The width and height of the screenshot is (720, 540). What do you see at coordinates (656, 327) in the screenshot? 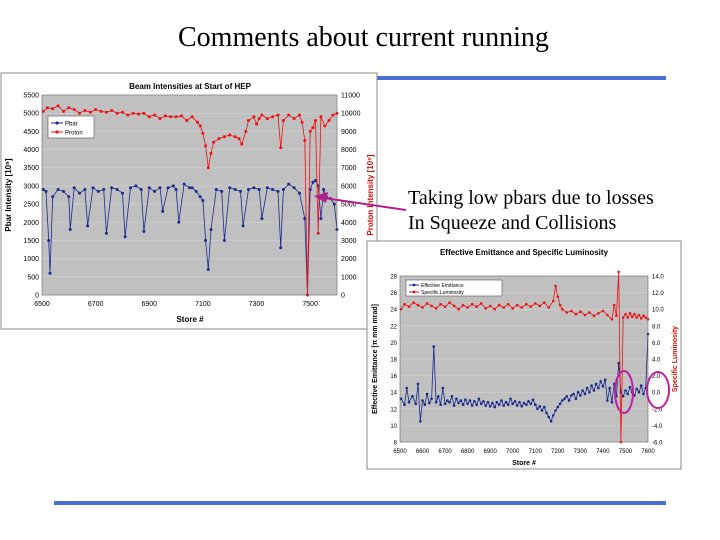
I see `y2-tick-label: 8.0` at bounding box center [656, 327].